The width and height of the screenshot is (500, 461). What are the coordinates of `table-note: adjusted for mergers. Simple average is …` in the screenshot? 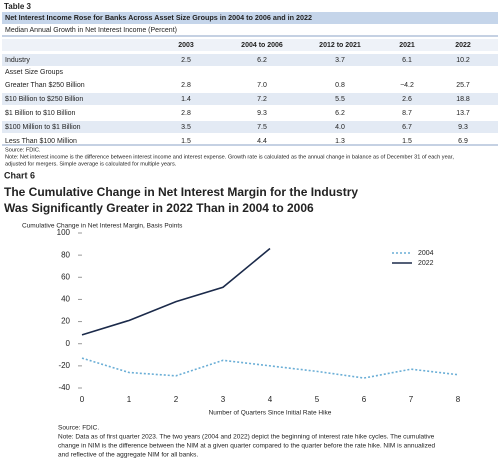 It's located at (91, 164).